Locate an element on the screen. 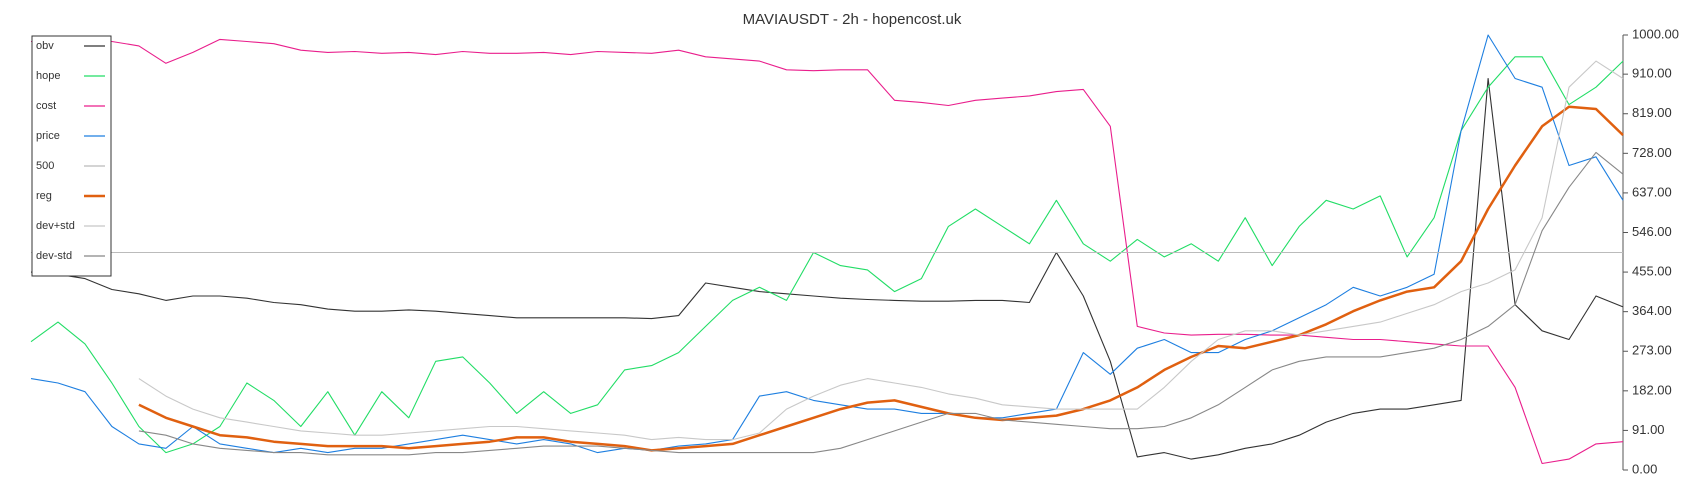 The image size is (1700, 500). y-tick-label: 728.00 is located at coordinates (1652, 152).